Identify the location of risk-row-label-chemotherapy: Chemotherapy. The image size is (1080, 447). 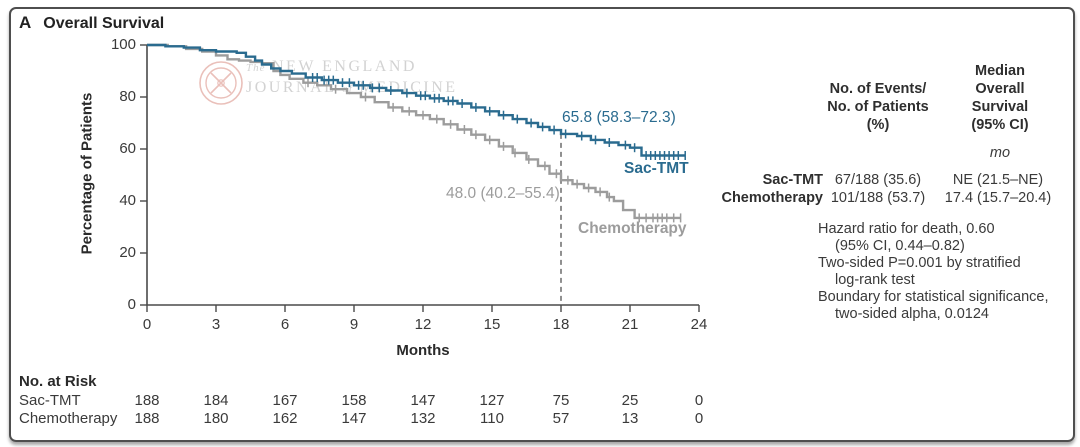
(68, 418).